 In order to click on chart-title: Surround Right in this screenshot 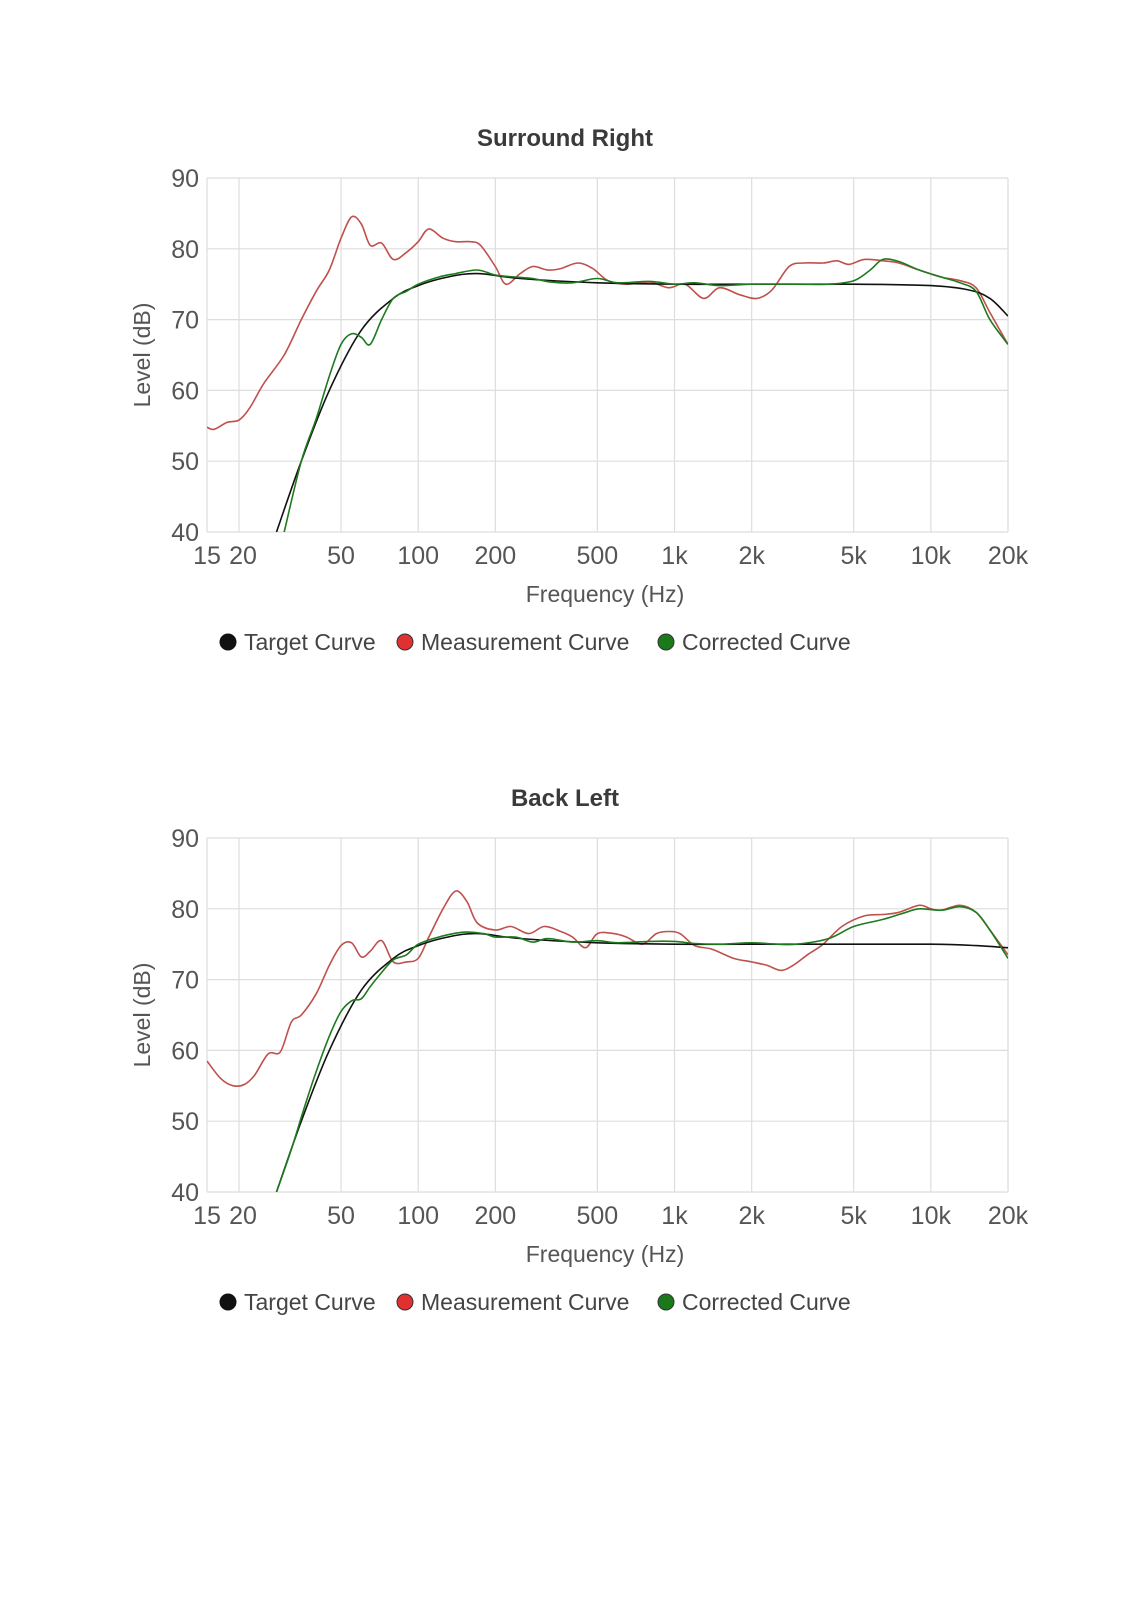, I will do `click(565, 138)`.